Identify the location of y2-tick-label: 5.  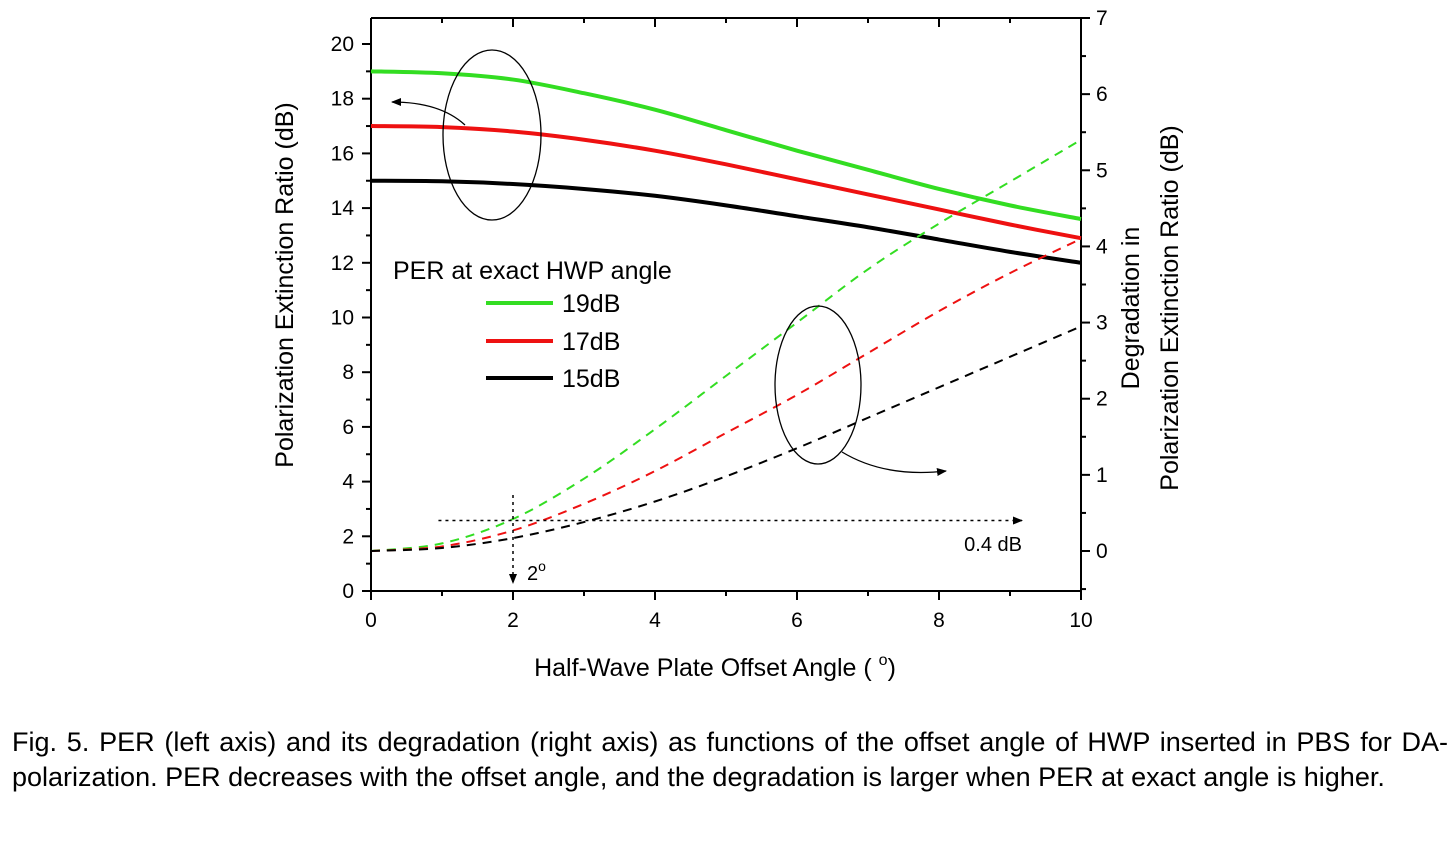
(1102, 170).